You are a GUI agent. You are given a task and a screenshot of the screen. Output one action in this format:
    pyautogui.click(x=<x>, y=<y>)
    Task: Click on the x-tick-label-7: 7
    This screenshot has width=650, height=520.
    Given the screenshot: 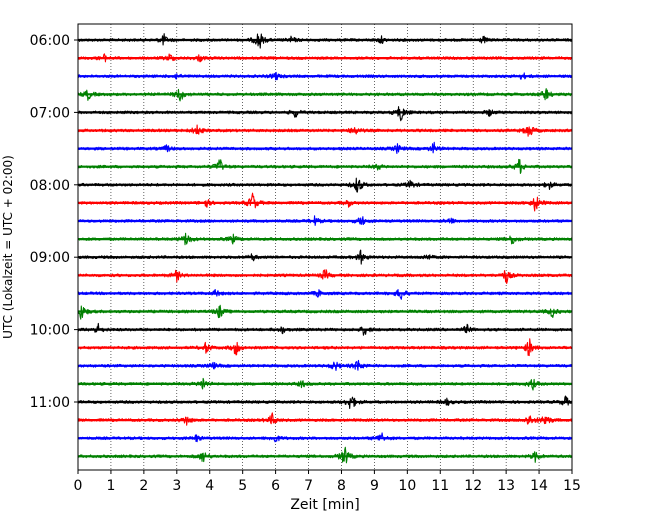 What is the action you would take?
    pyautogui.click(x=308, y=486)
    